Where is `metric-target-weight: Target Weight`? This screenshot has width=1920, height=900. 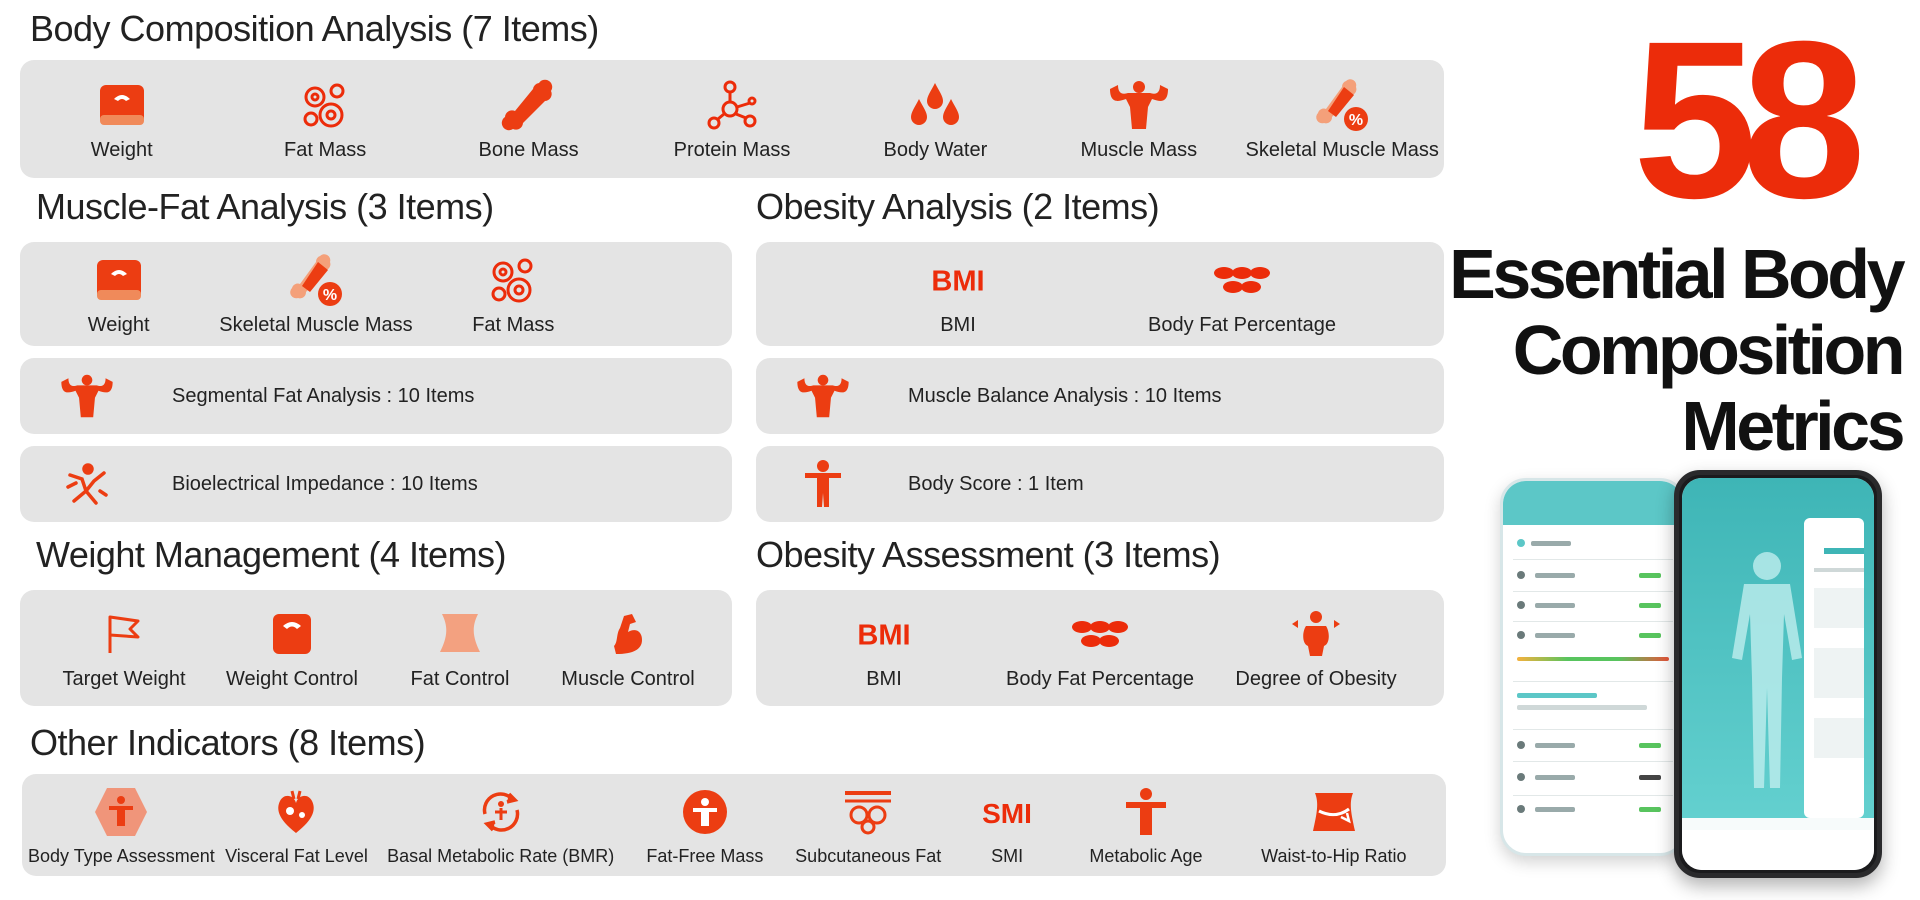 metric-target-weight: Target Weight is located at coordinates (124, 648).